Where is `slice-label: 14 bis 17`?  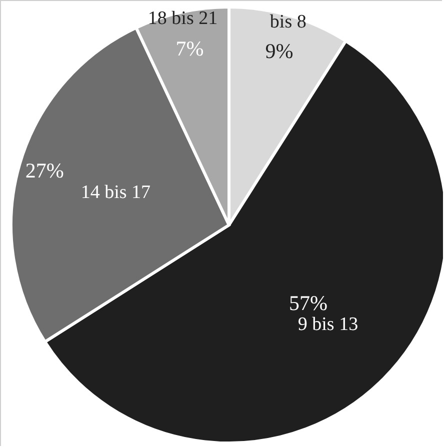
slice-label: 14 bis 17 is located at coordinates (115, 193).